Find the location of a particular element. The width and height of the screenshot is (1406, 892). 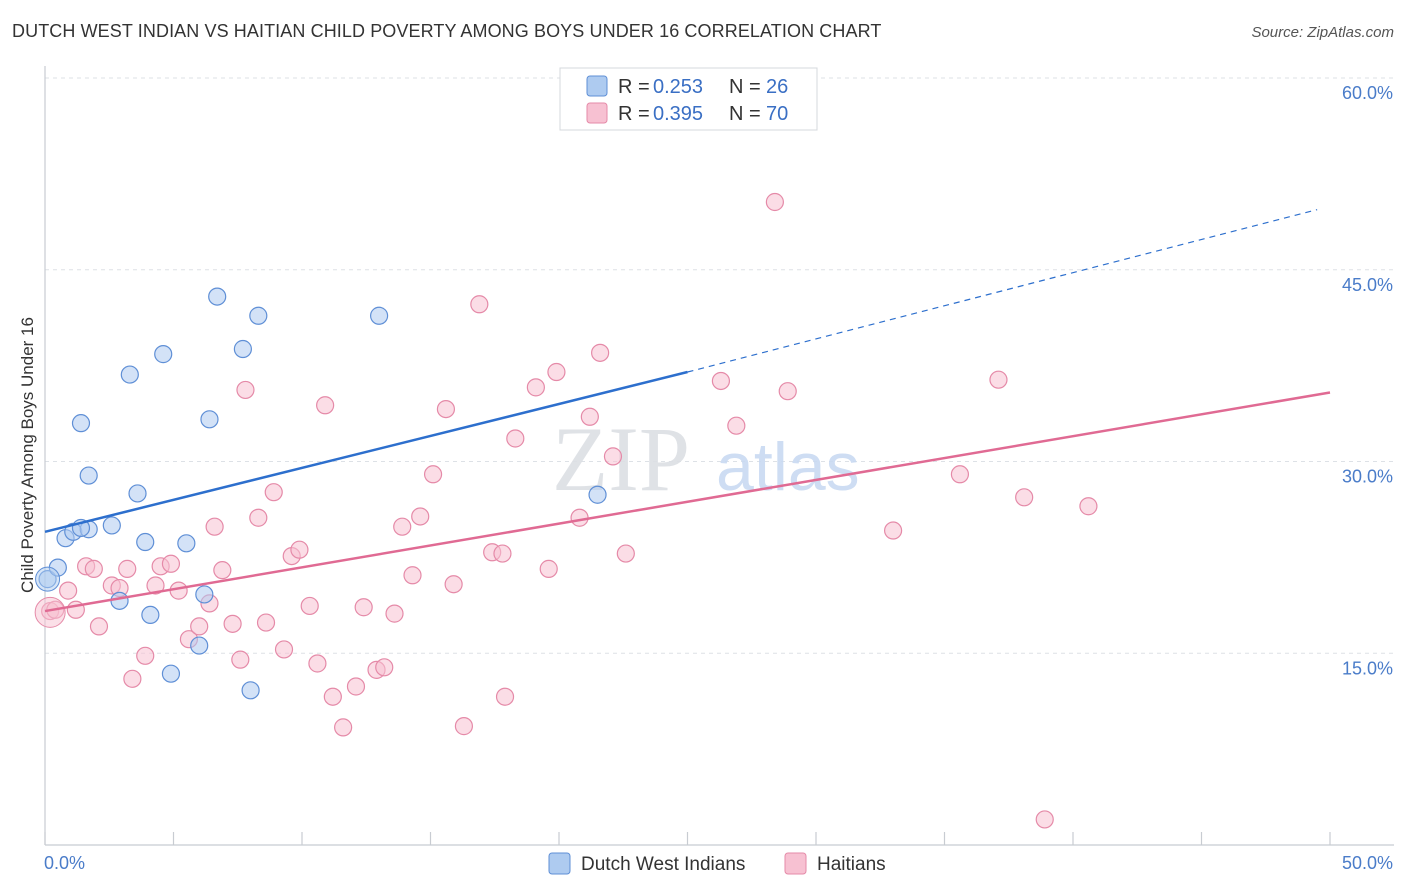

x-tick-label-max: 50.0% is located at coordinates (1367, 863).